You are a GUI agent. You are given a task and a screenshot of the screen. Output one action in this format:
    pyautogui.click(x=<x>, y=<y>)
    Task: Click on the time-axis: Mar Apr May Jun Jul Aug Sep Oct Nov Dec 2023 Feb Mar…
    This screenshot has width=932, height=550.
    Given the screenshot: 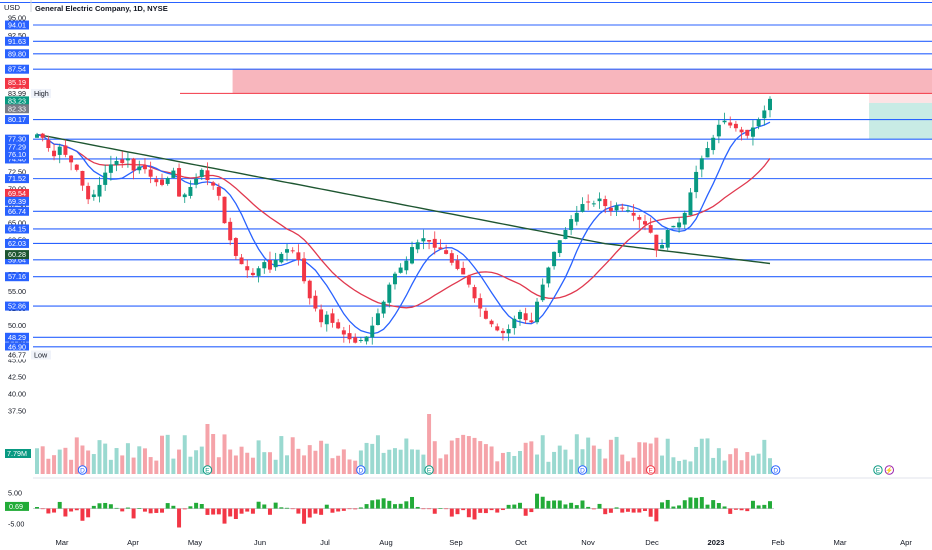 What is the action you would take?
    pyautogui.click(x=483, y=542)
    